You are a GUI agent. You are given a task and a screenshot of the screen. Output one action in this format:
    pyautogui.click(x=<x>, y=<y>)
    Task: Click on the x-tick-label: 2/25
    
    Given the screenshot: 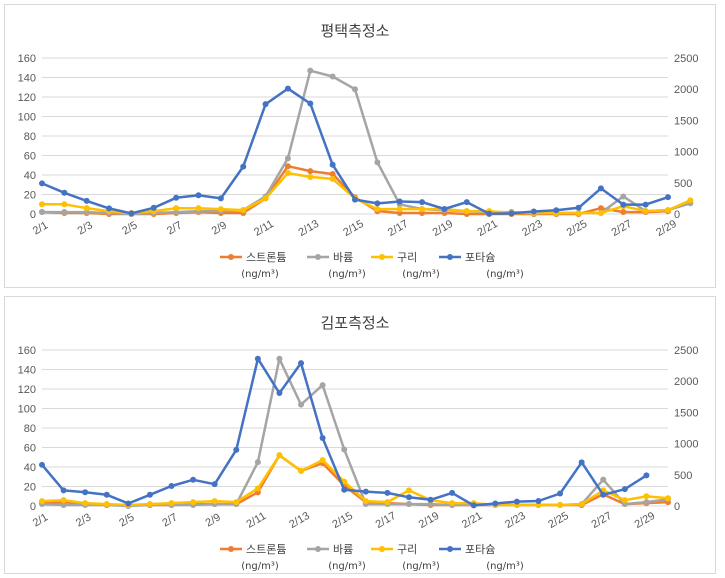 What is the action you would take?
    pyautogui.click(x=558, y=520)
    